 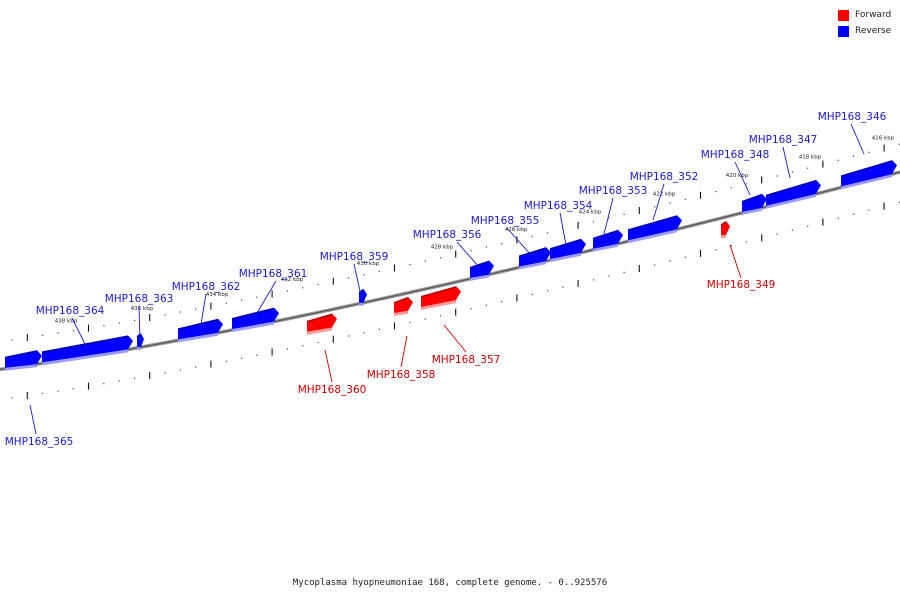 I want to click on gene-label-mhp168_355: MHP168_355, so click(x=505, y=221).